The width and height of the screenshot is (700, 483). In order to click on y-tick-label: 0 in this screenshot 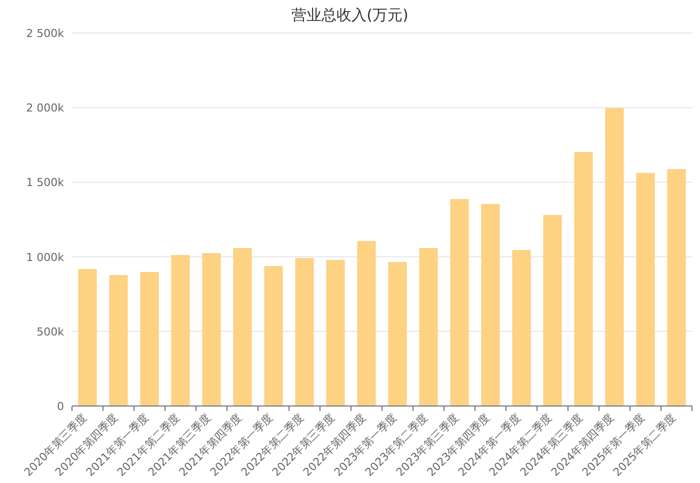, I will do `click(60, 406)`.